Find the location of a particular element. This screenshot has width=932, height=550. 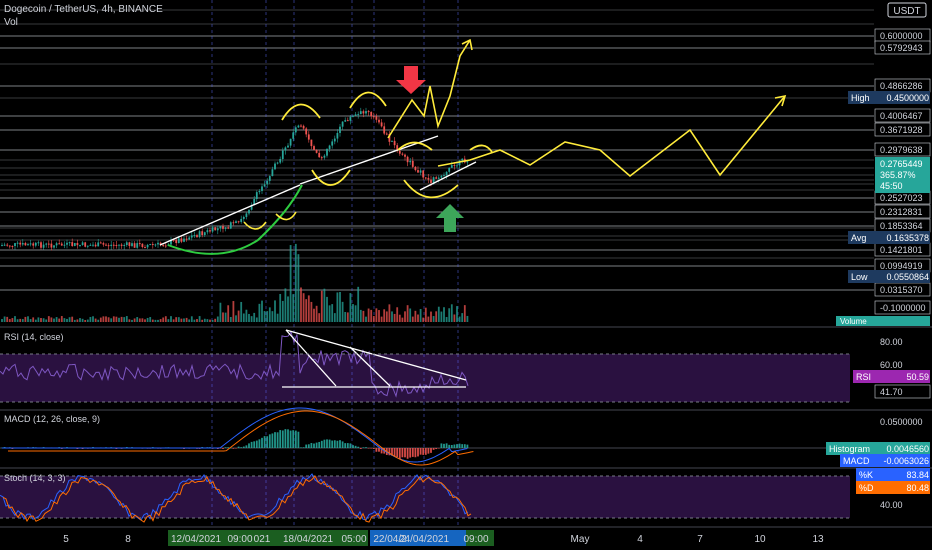

rsi-trendlines is located at coordinates (374, 358).